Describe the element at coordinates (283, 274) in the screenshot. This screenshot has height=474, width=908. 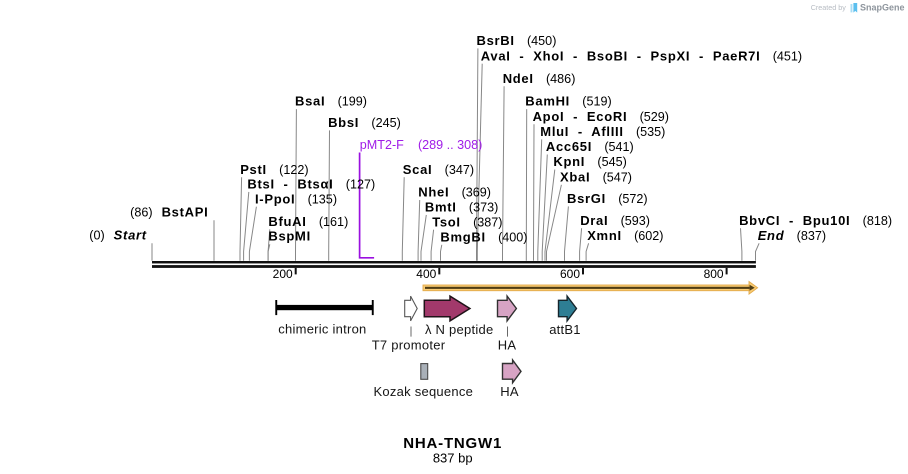
I see `svg-text: 200` at that location.